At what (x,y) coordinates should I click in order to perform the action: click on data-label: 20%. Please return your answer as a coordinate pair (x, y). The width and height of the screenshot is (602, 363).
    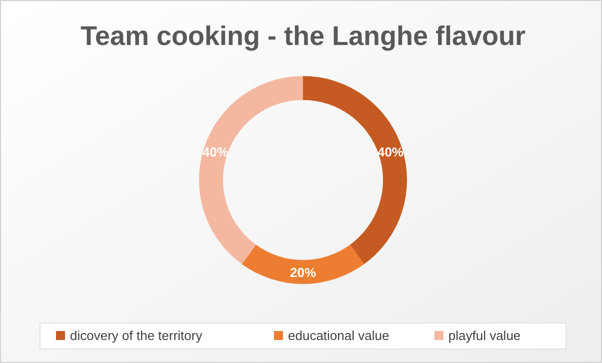
    Looking at the image, I should click on (303, 272).